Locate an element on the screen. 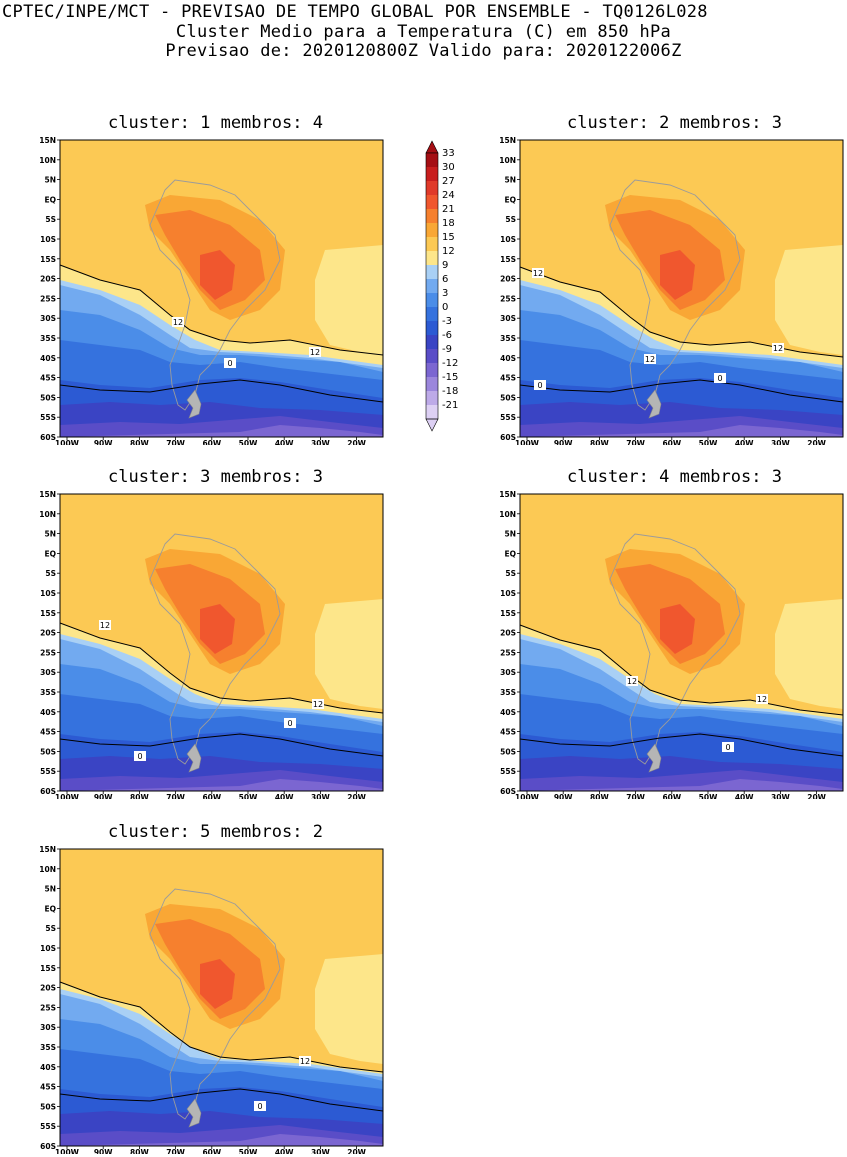 The height and width of the screenshot is (1157, 847). tierra-del-fuego is located at coordinates (194, 758).